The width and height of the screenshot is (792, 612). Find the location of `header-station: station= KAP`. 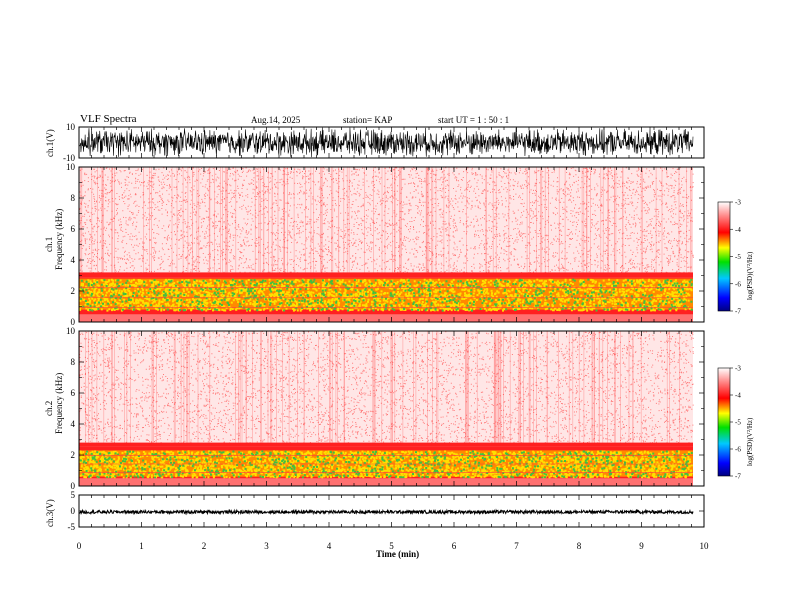

header-station: station= KAP is located at coordinates (368, 120).